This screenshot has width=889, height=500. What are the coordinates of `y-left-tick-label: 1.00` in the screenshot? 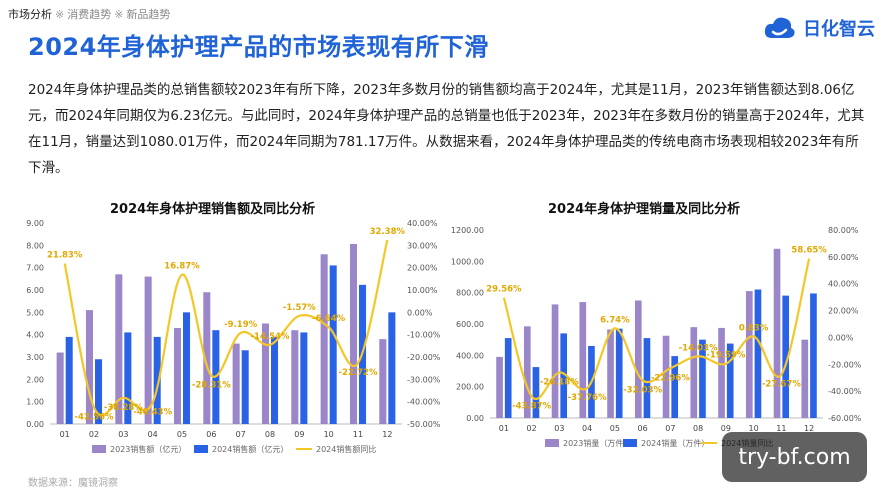 It's located at (35, 402).